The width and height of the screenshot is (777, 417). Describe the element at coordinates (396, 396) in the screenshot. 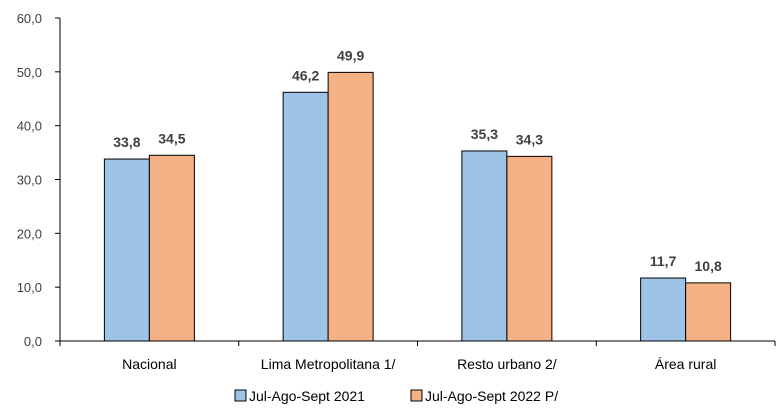

I see `legend: Jul-Ago-Sept 2021 Jul-Ago-Sept 2022 P/` at that location.